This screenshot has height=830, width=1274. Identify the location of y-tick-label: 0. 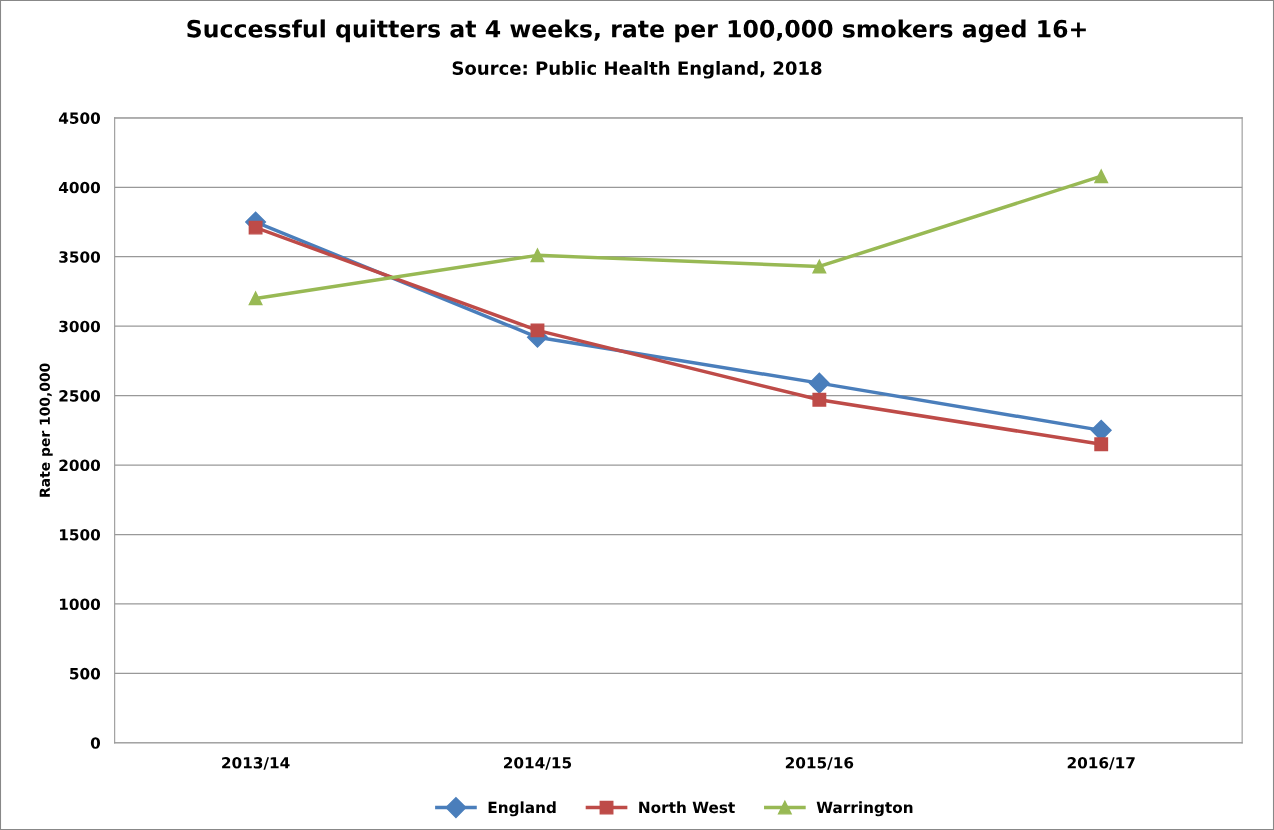
(95, 743).